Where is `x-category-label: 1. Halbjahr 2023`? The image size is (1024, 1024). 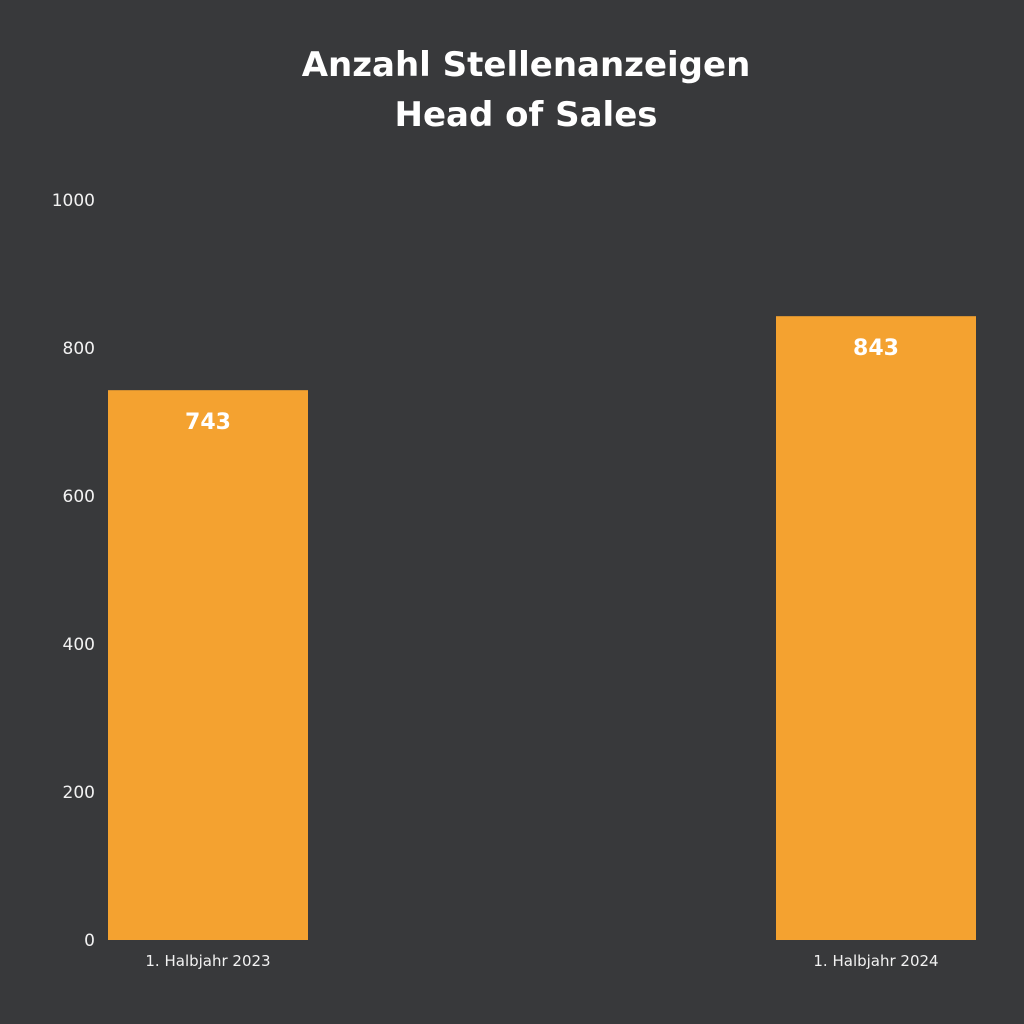 x-category-label: 1. Halbjahr 2023 is located at coordinates (207, 961).